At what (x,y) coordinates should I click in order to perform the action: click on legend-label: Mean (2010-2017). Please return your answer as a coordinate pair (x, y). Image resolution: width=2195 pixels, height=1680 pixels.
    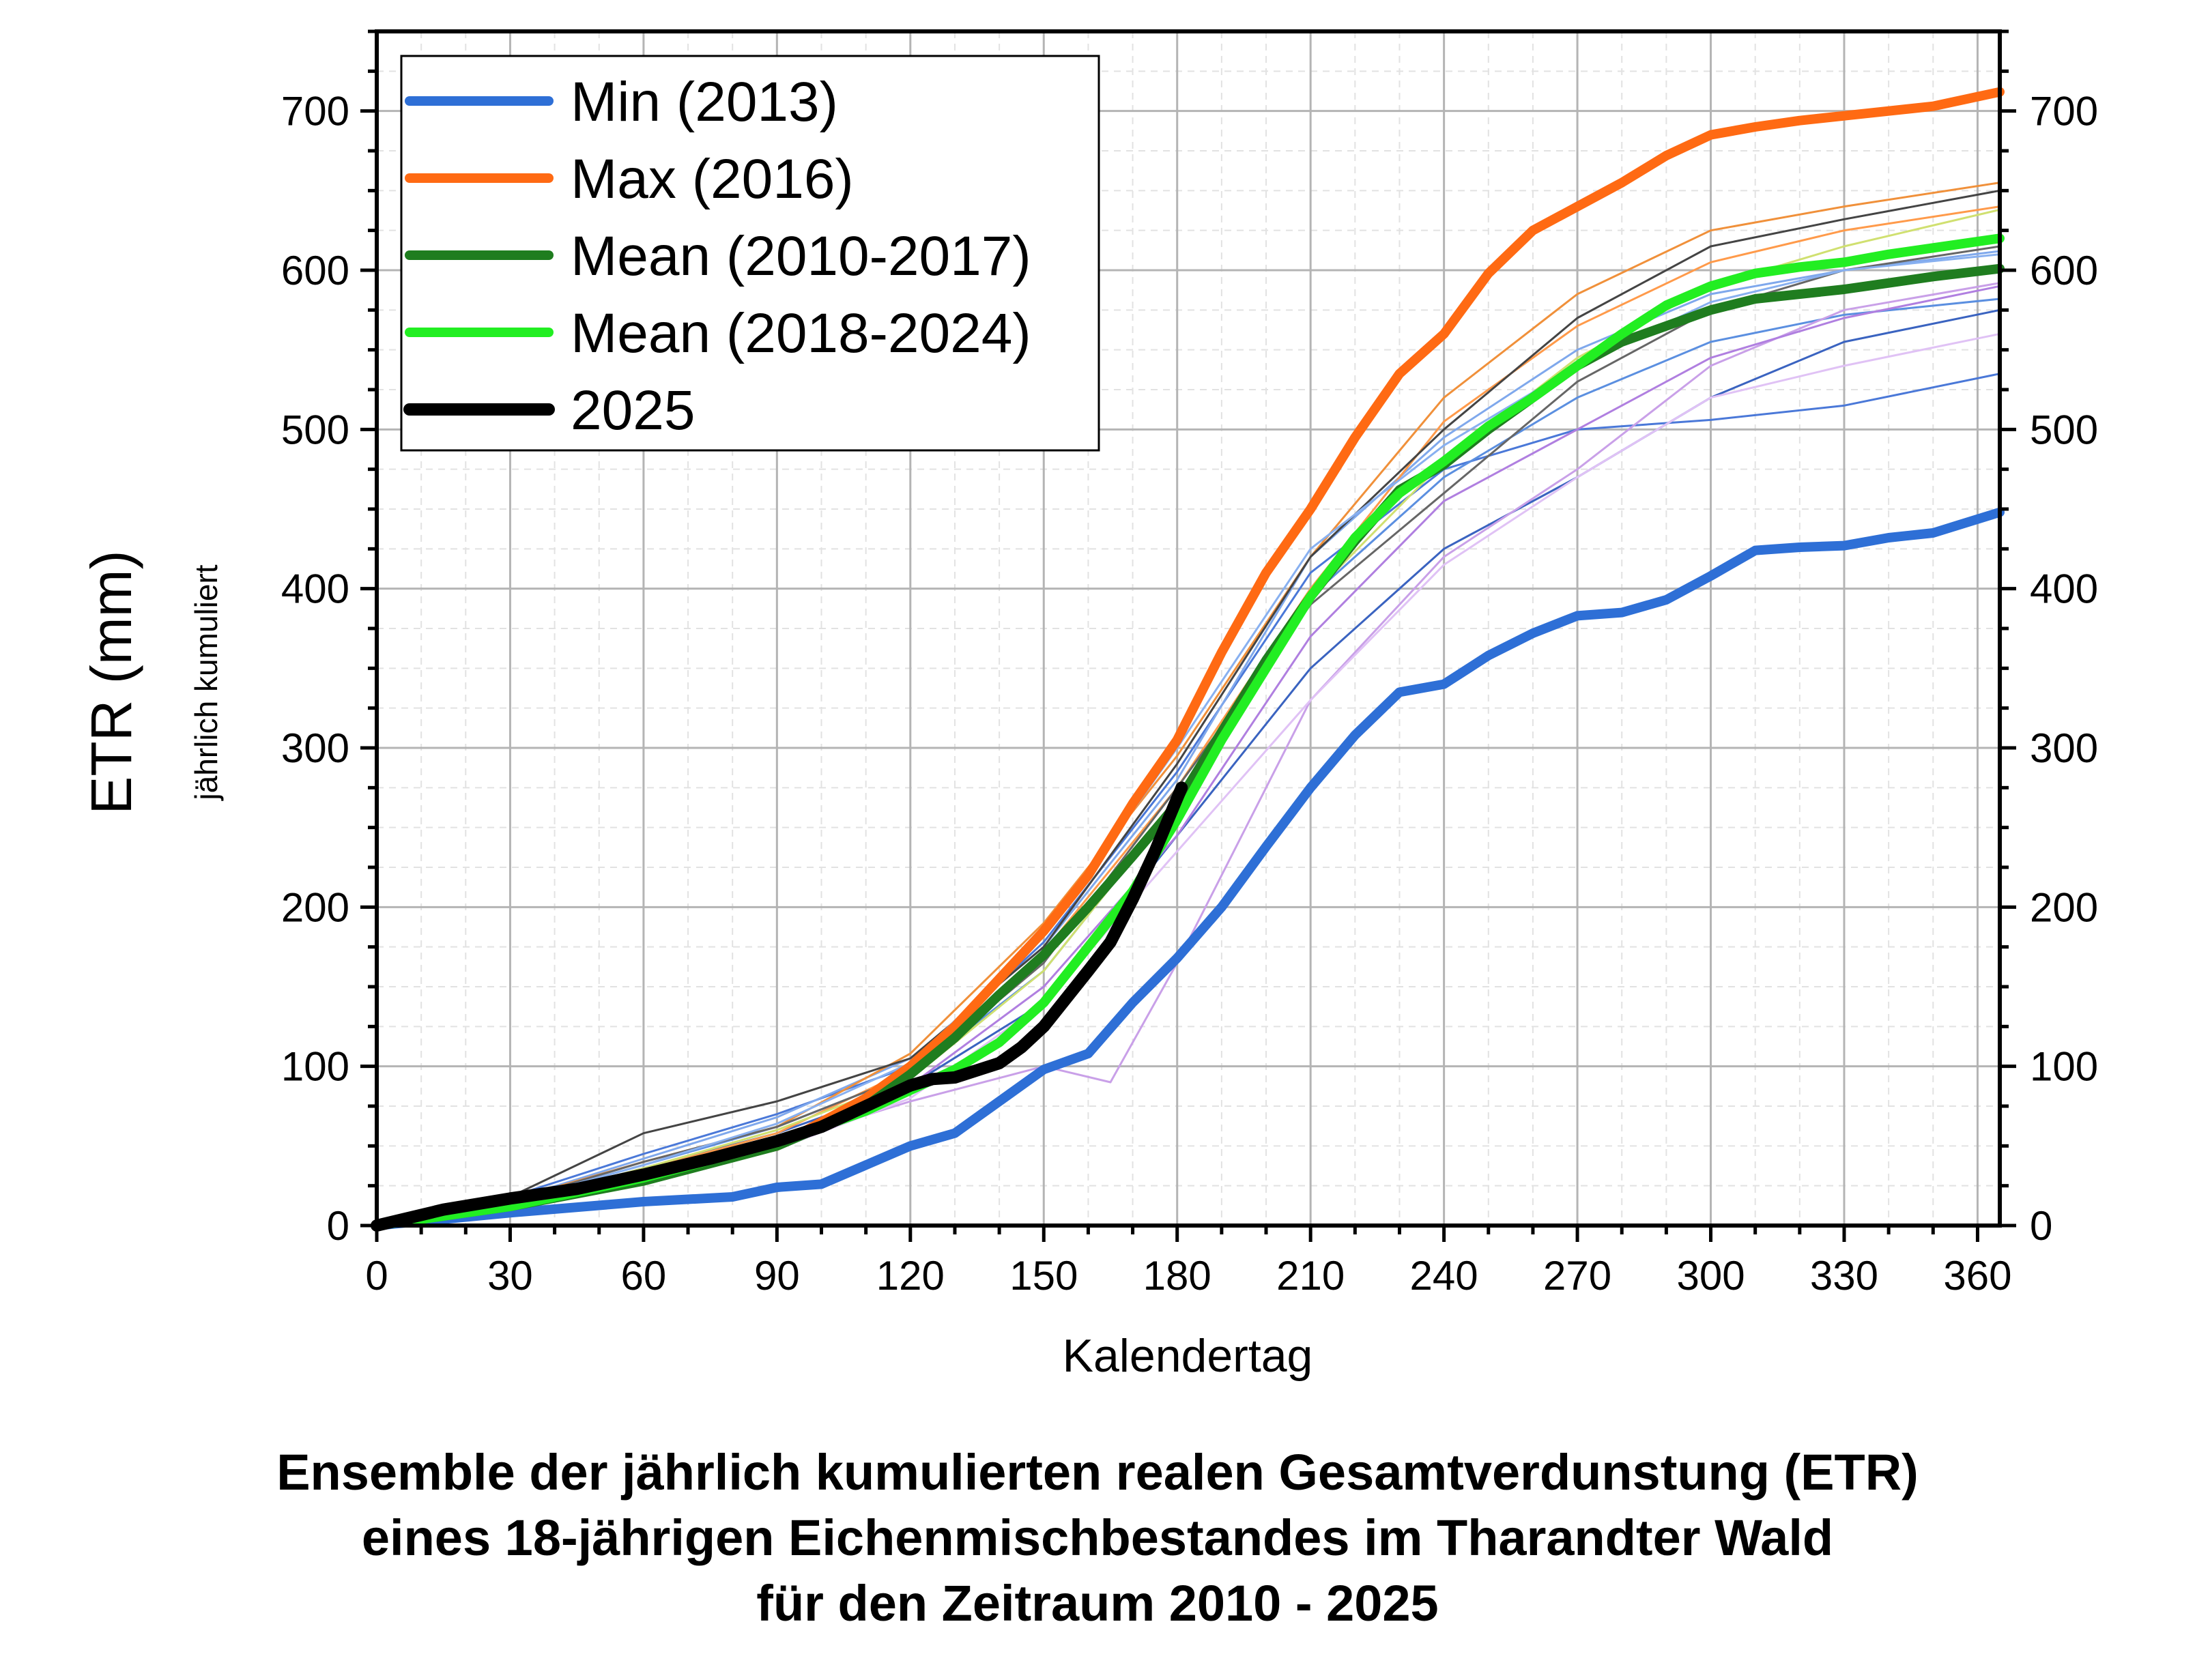
    Looking at the image, I should click on (801, 256).